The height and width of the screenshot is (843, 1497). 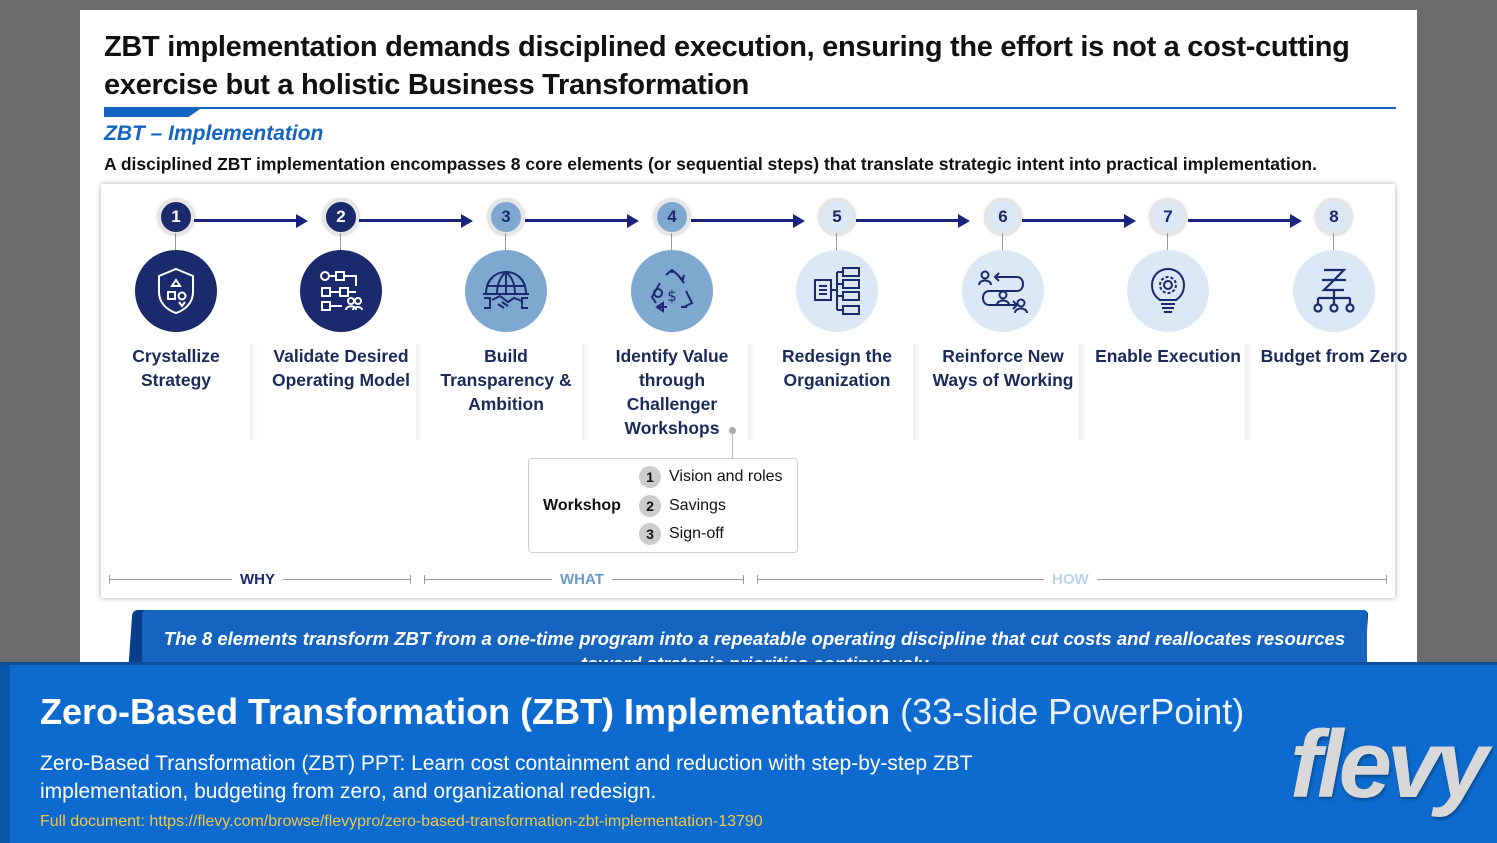 I want to click on org-chart-icon, so click(x=837, y=291).